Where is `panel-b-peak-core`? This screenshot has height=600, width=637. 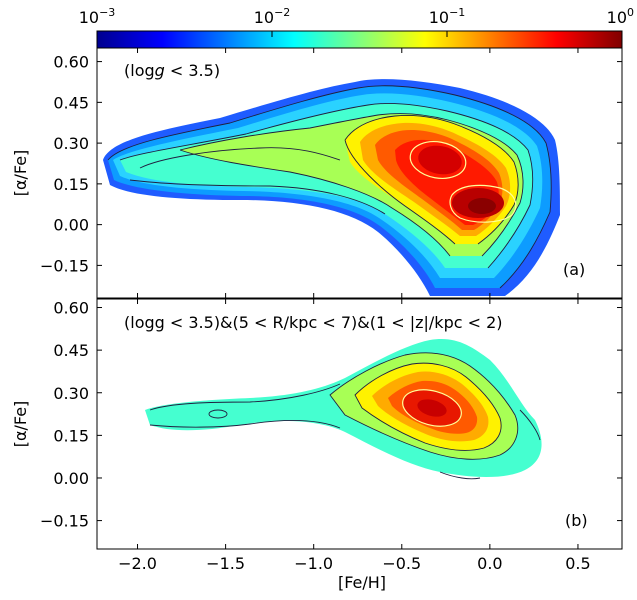
panel-b-peak-core is located at coordinates (432, 408).